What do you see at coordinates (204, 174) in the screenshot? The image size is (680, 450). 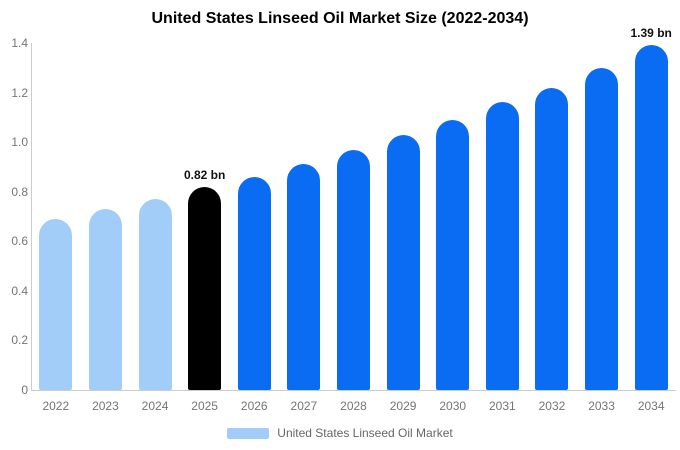 I see `bar-annotation-2025: 0.82 bn` at bounding box center [204, 174].